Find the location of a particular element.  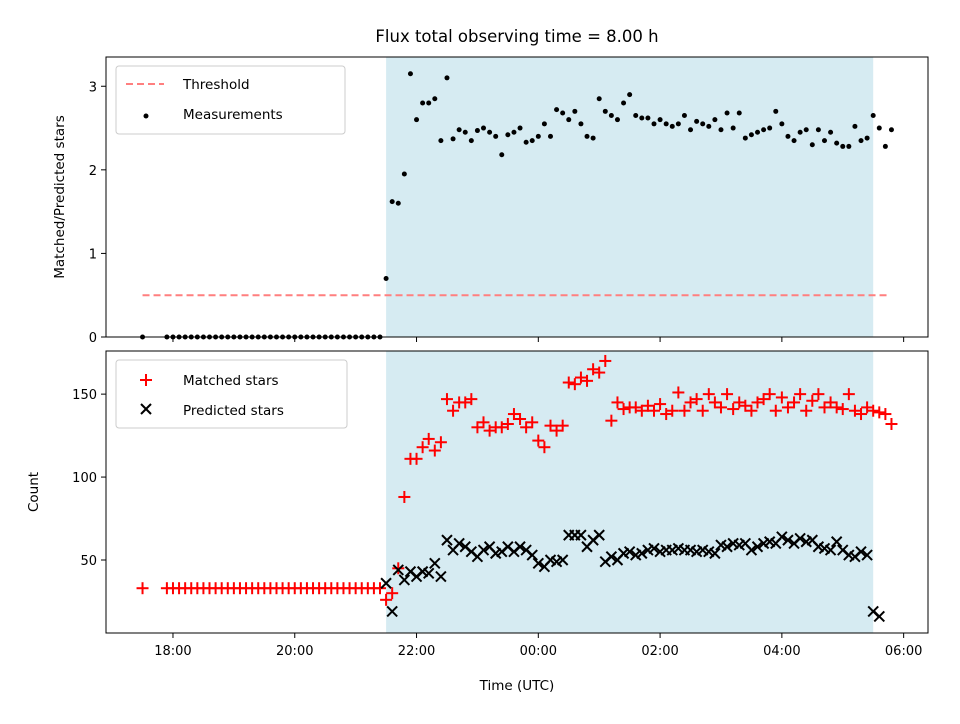

legend-measurements-label: Measurements is located at coordinates (233, 115).